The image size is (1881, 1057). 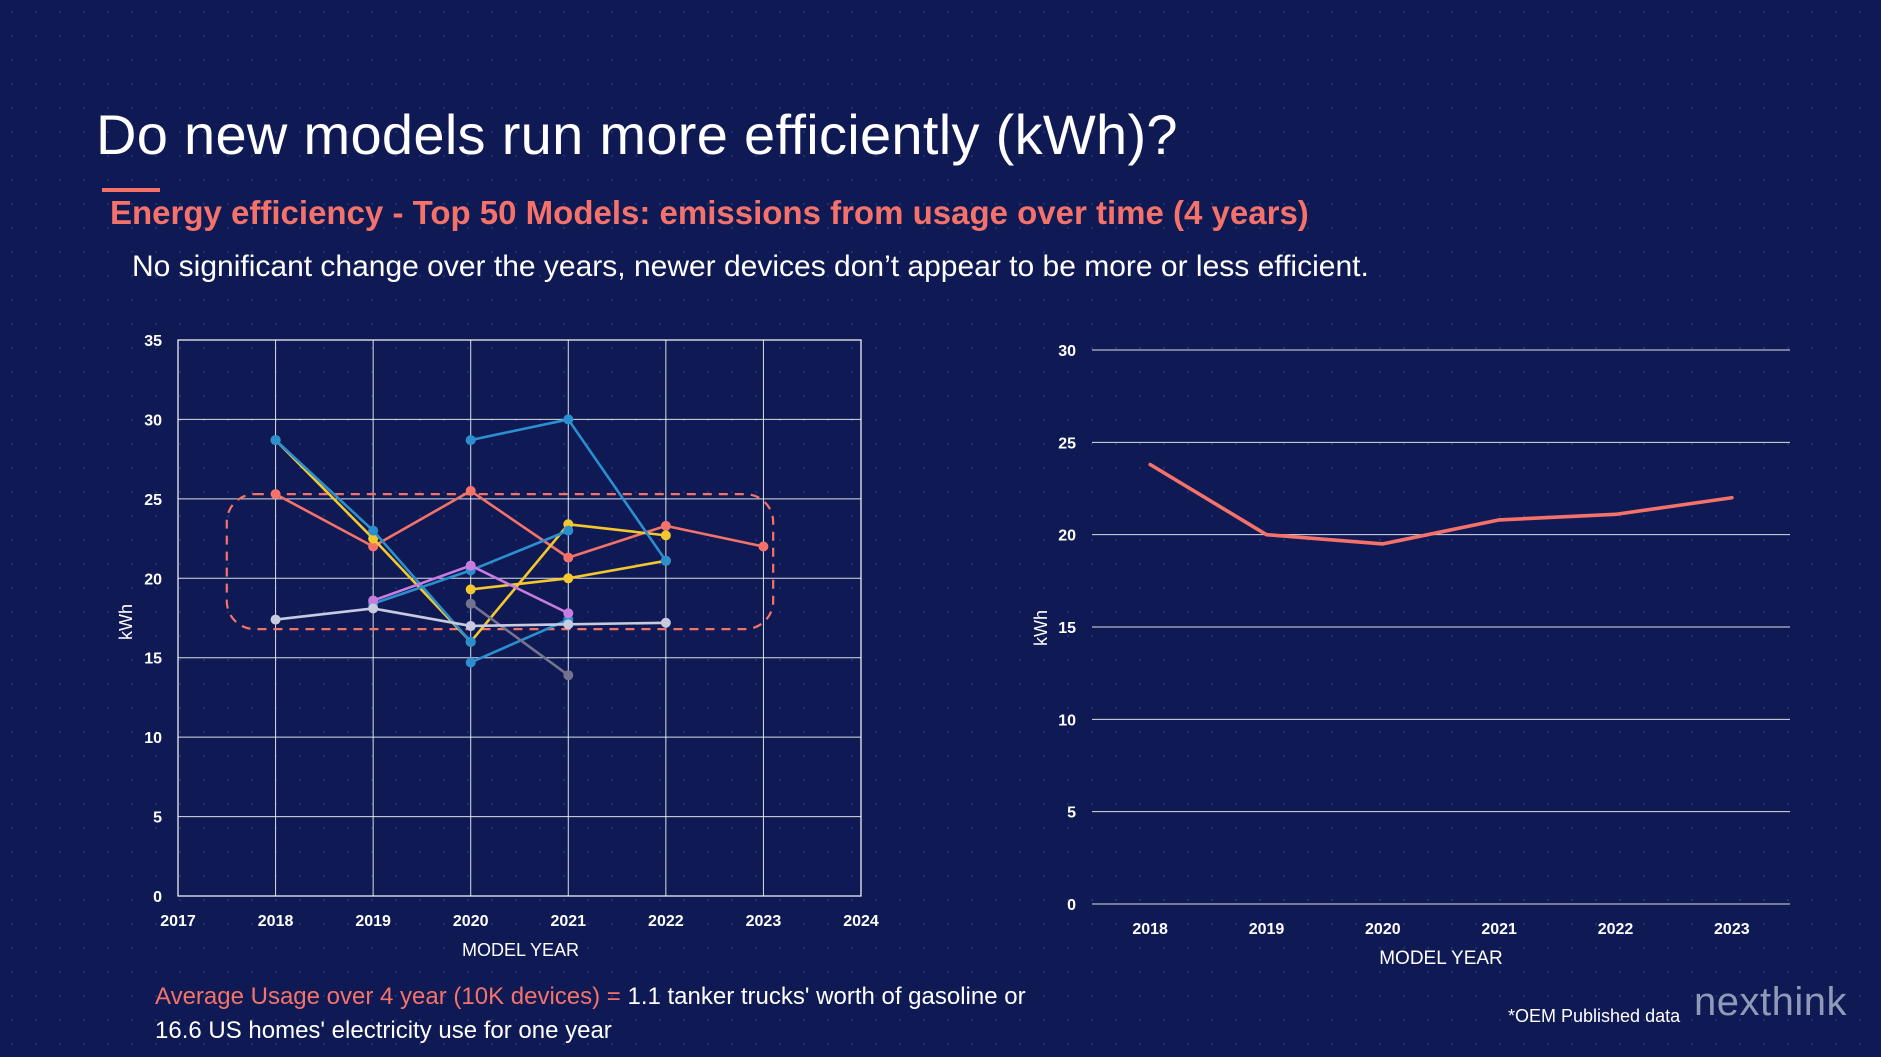 What do you see at coordinates (861, 921) in the screenshot?
I see `x-tick-label: 2024` at bounding box center [861, 921].